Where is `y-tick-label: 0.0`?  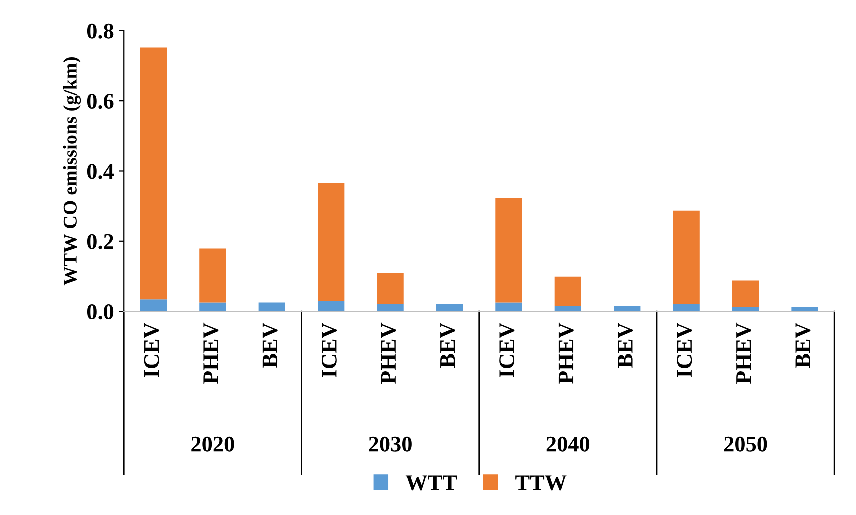 y-tick-label: 0.0 is located at coordinates (100, 312).